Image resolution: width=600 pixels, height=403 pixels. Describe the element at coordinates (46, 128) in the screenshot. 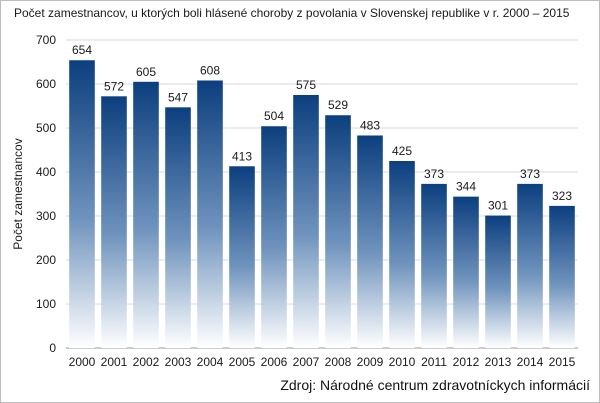

I see `y-tick-label: 500` at that location.